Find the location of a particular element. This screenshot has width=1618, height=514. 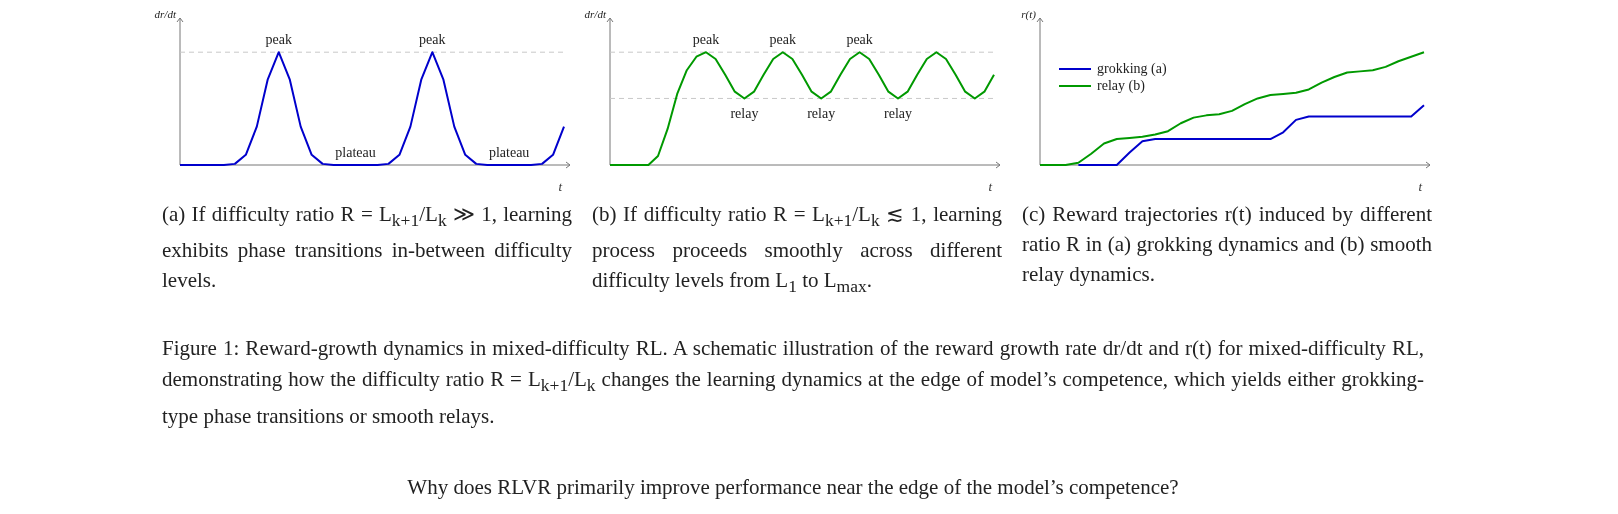

text: Figure 1: Reward-growth dynamics in mixed-difficulty RL. A schematic illustration of the reward growth rate dr/dt and r(t) for mixed-difficulty RL, demonstrating how the difficulty ratio R = L$_{k+1}$/L$_{k}$ changes the learning dynamics at the edge of model’s competence, which yields either grokking-type phase transitions or smooth relays. is located at coordinates (793, 382).